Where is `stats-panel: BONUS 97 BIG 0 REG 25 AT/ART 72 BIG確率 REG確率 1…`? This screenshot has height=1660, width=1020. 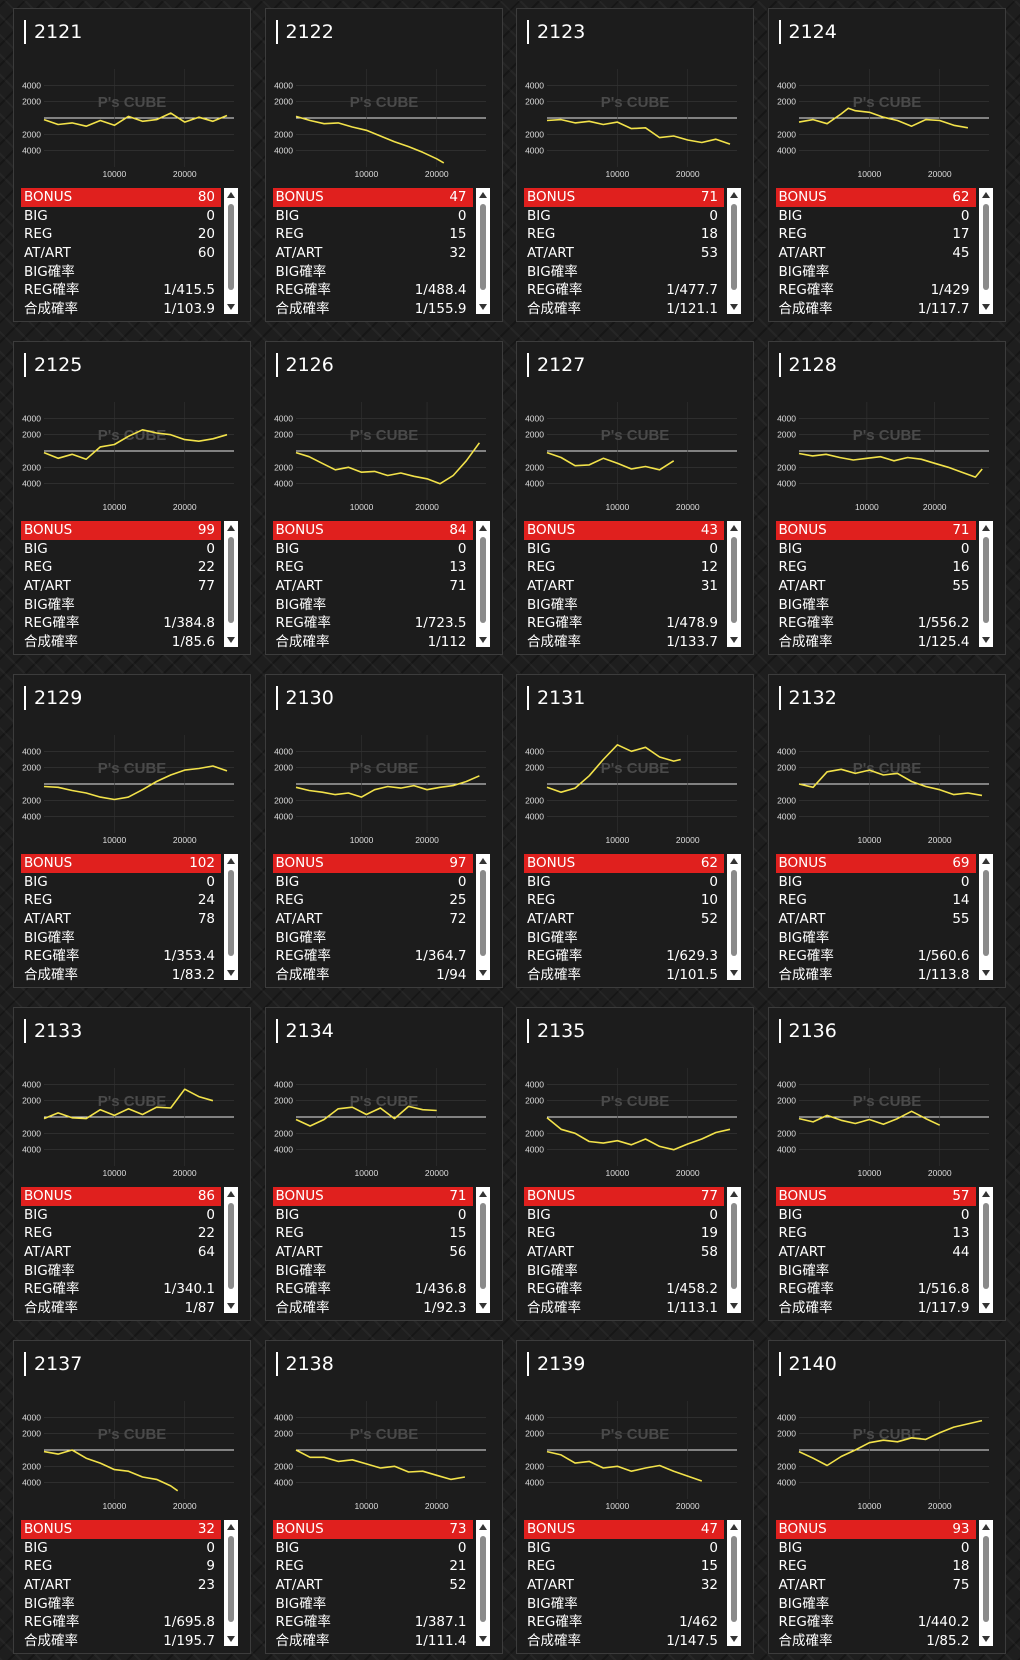 stats-panel: BONUS 97 BIG 0 REG 25 AT/ART 72 BIG確率 REG確率 1… is located at coordinates (382, 918).